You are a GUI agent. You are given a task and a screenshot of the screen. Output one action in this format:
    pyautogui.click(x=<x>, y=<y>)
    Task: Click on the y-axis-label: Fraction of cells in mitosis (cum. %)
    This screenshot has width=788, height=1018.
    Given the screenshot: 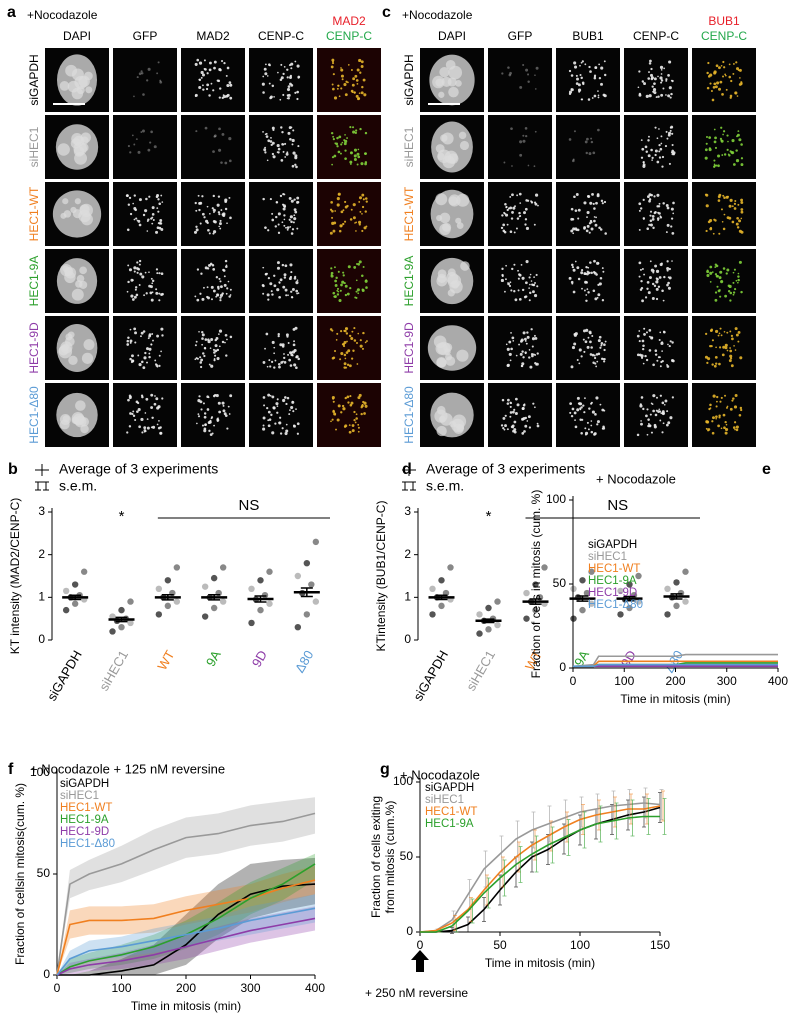 What is the action you would take?
    pyautogui.click(x=536, y=584)
    